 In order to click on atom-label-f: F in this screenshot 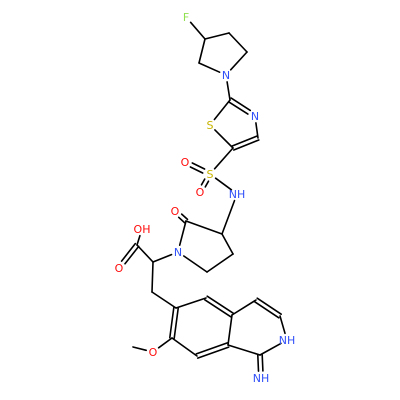, I will do `click(186, 17)`.